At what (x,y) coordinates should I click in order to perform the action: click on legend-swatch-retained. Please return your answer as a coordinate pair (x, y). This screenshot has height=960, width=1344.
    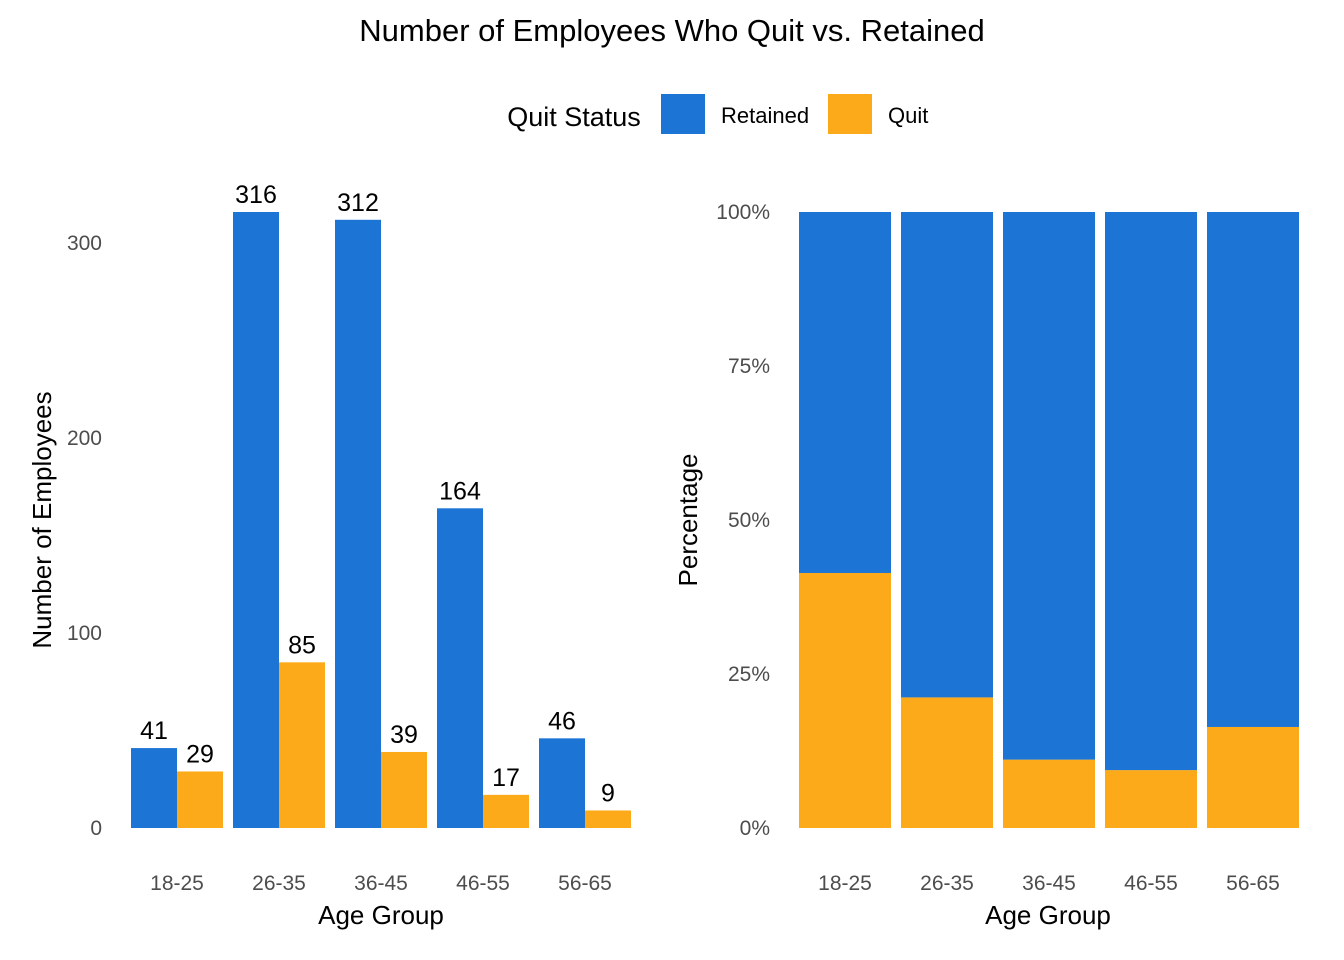
    Looking at the image, I should click on (683, 114).